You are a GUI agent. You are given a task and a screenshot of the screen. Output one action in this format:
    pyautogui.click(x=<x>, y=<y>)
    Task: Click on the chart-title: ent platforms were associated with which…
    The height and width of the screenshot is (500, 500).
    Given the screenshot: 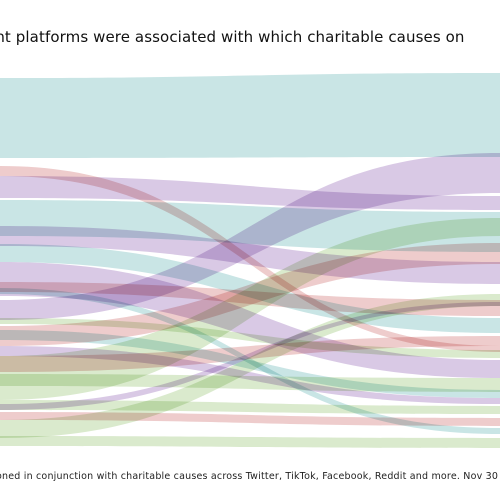 What is the action you would take?
    pyautogui.click(x=232, y=37)
    